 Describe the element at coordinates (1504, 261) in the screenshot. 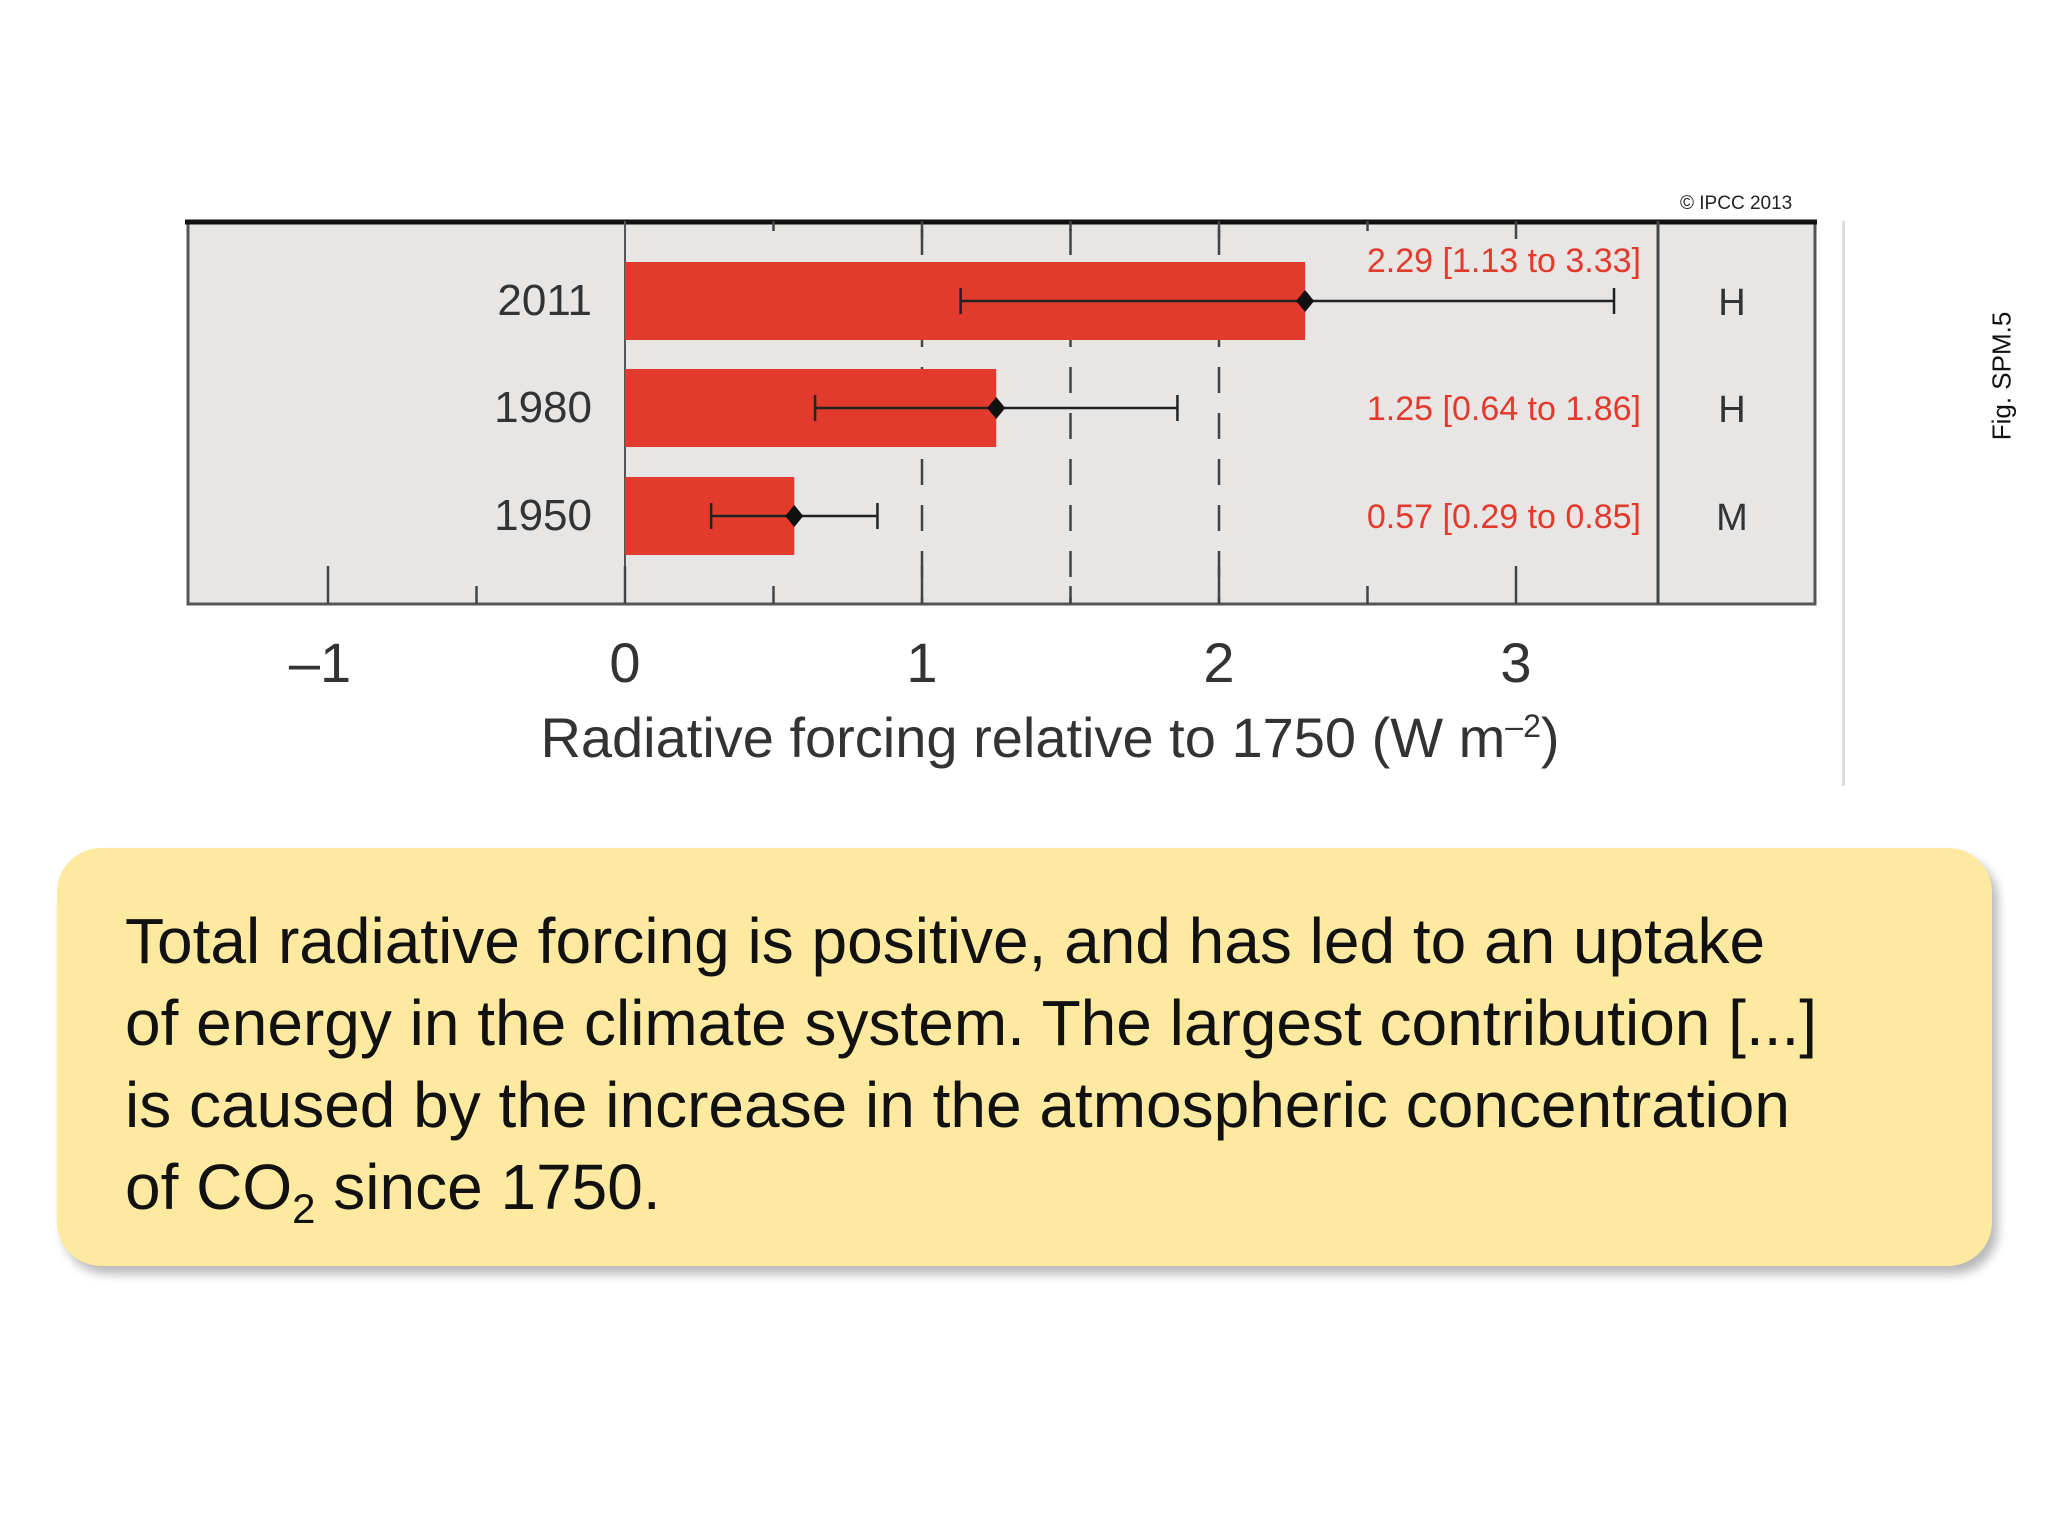

I see `value-label: 2.29 [1.13 to 3.33]` at that location.